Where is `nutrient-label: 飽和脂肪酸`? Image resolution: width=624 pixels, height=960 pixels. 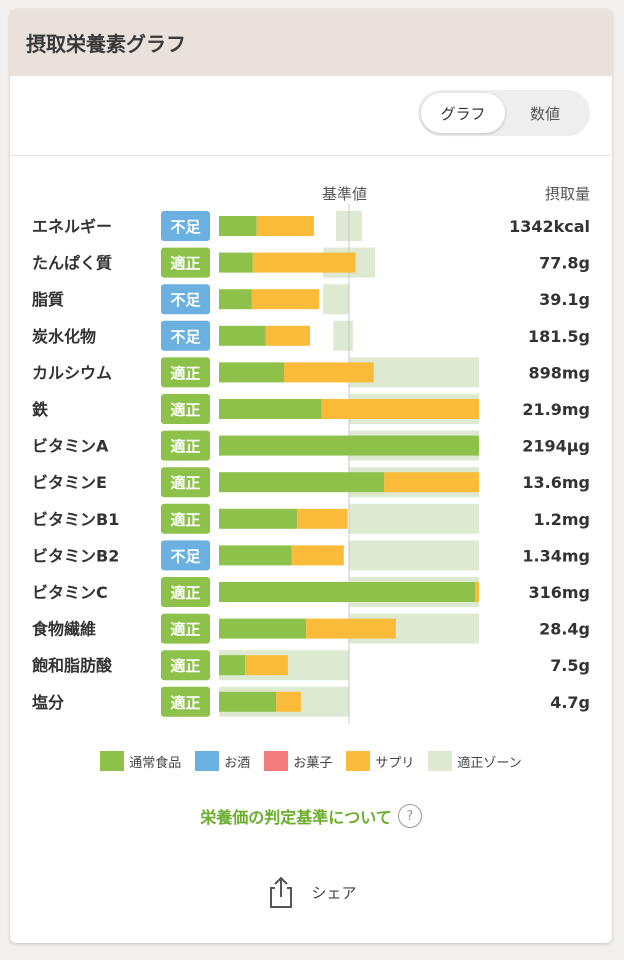 nutrient-label: 飽和脂肪酸 is located at coordinates (72, 665).